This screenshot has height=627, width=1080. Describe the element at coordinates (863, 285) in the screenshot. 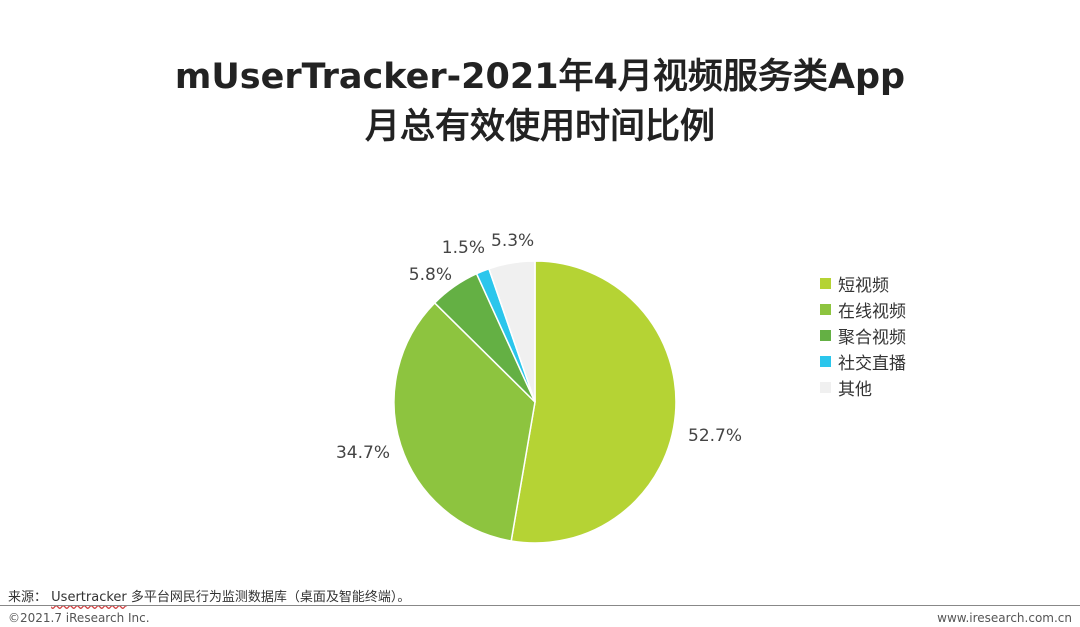

I see `legend-label-1: 短视频` at that location.